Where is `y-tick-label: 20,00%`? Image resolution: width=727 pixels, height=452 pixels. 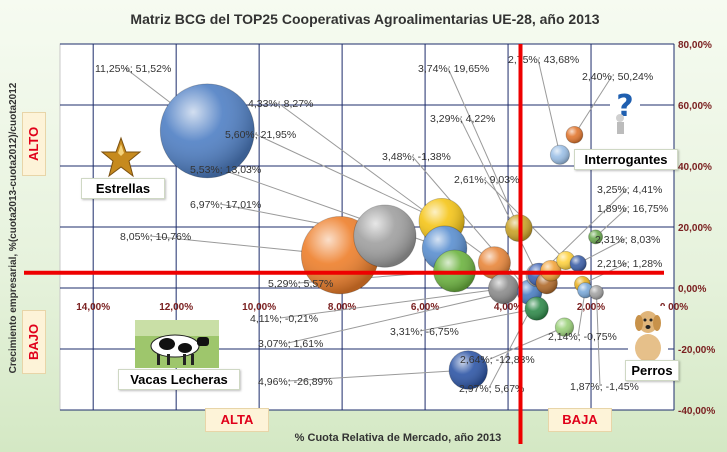 y-tick-label: 20,00% is located at coordinates (695, 228).